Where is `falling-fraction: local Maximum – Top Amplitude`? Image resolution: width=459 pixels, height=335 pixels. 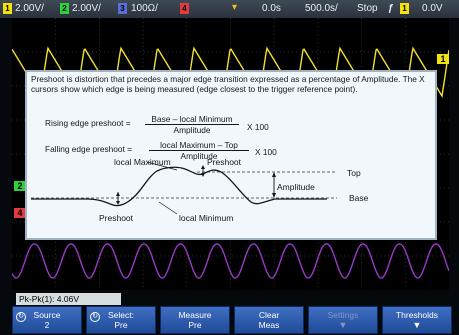
falling-fraction: local Maximum – Top Amplitude is located at coordinates (199, 150).